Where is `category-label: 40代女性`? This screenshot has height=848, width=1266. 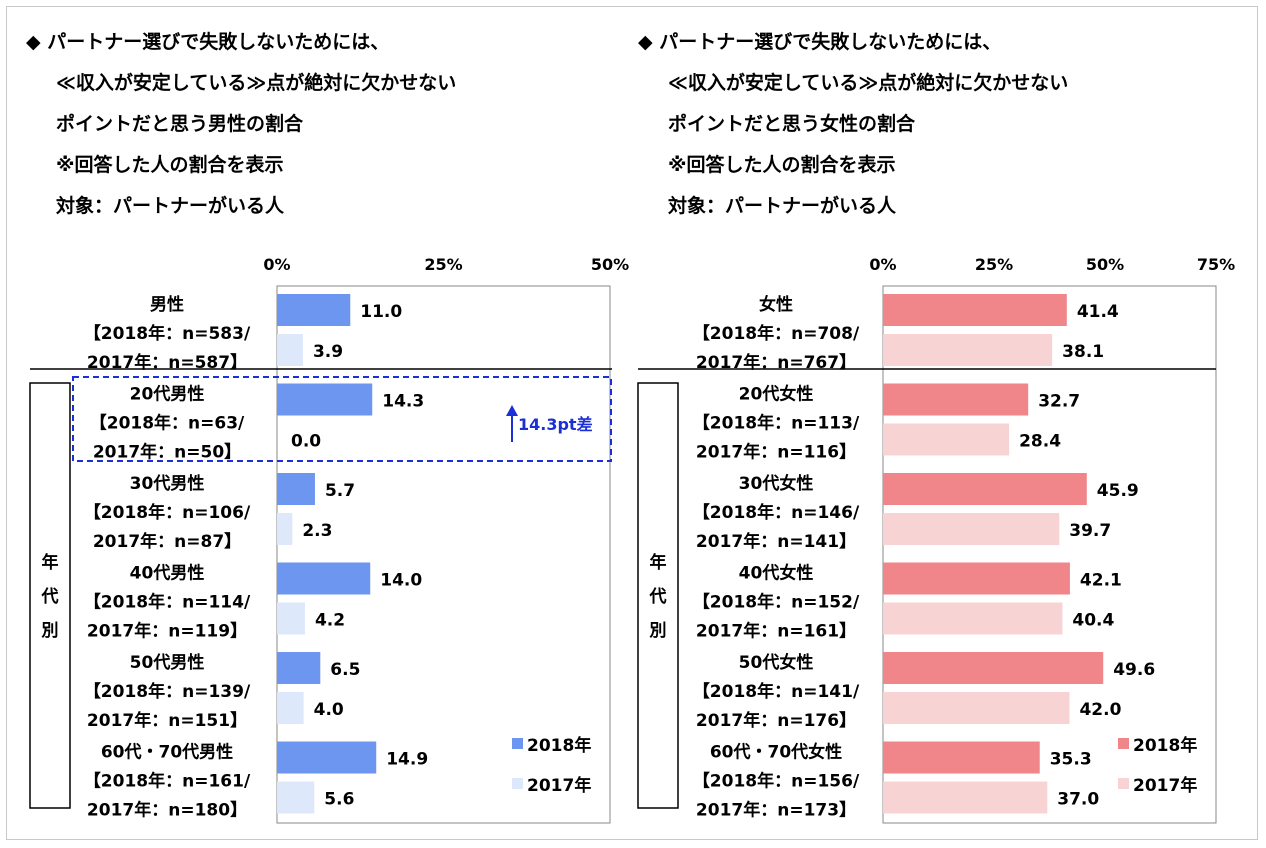 category-label: 40代女性 is located at coordinates (776, 573).